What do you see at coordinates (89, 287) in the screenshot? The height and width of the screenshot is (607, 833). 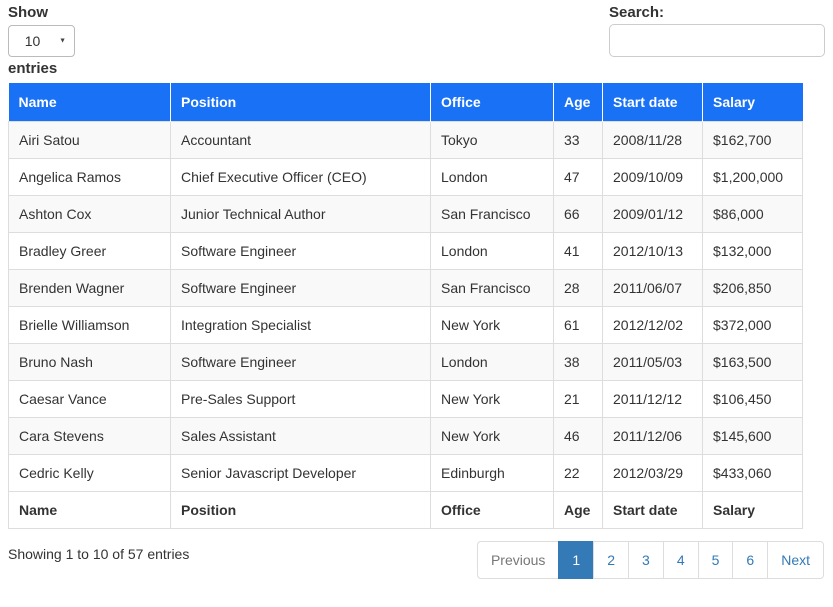 I see `cell-name: Brenden Wagner` at bounding box center [89, 287].